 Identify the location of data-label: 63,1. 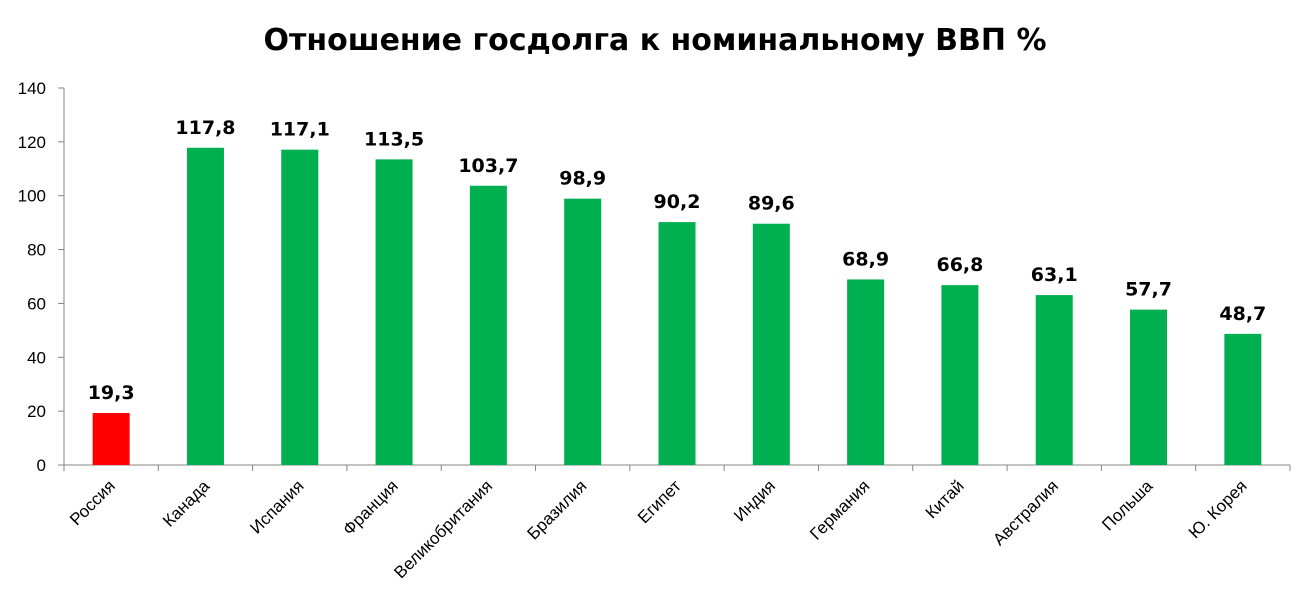
(1054, 275).